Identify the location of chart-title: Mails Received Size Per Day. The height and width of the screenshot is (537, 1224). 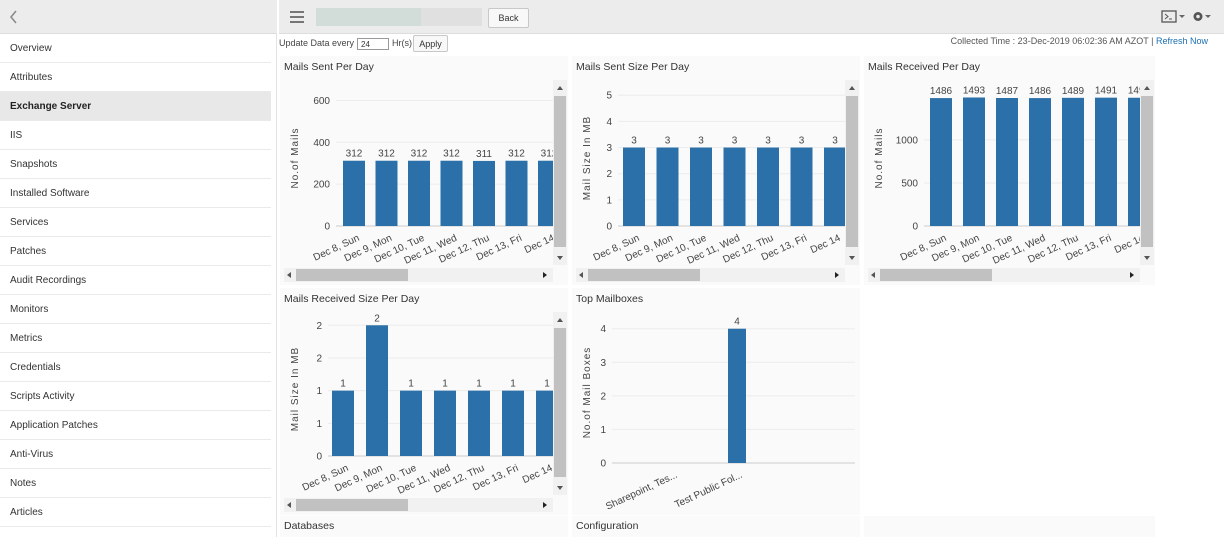
(352, 299).